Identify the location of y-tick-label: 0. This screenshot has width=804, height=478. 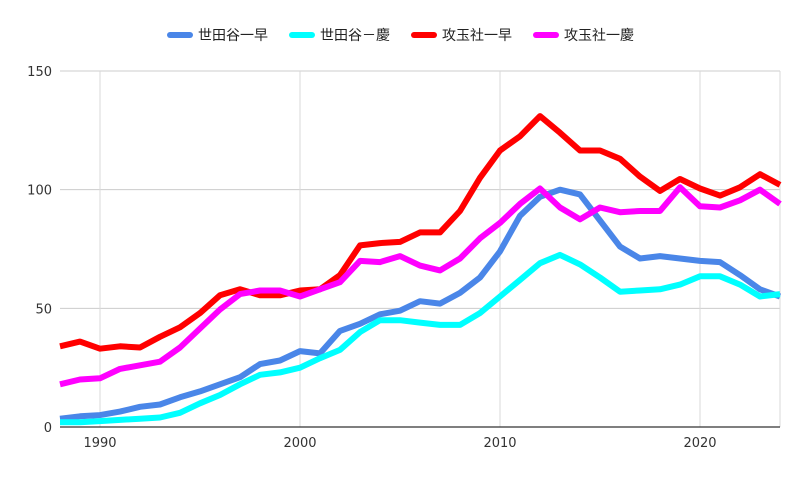
(48, 428).